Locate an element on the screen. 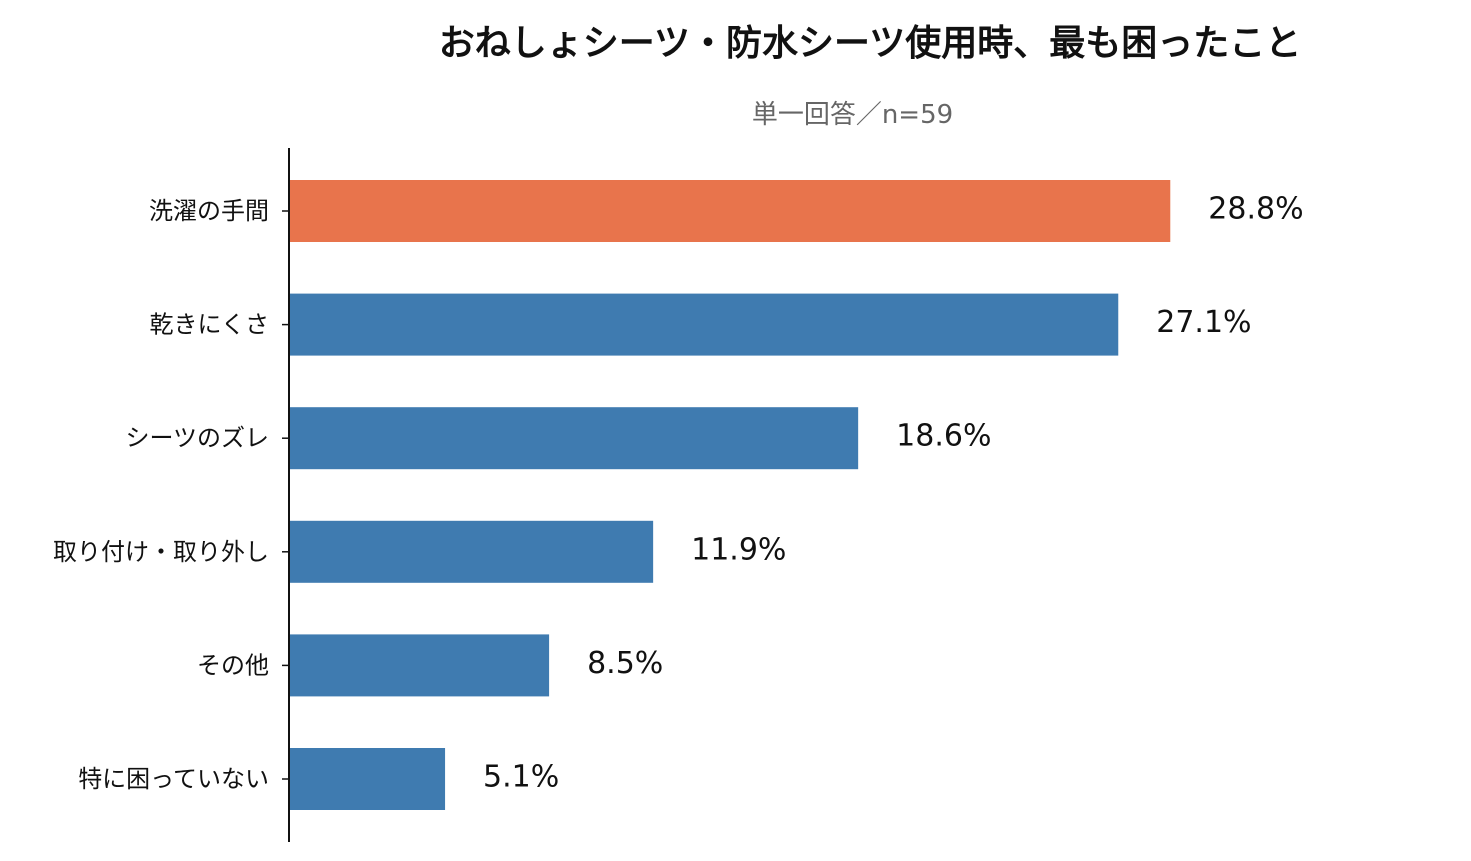 The height and width of the screenshot is (861, 1471). value-label-5: 5.1% is located at coordinates (521, 777).